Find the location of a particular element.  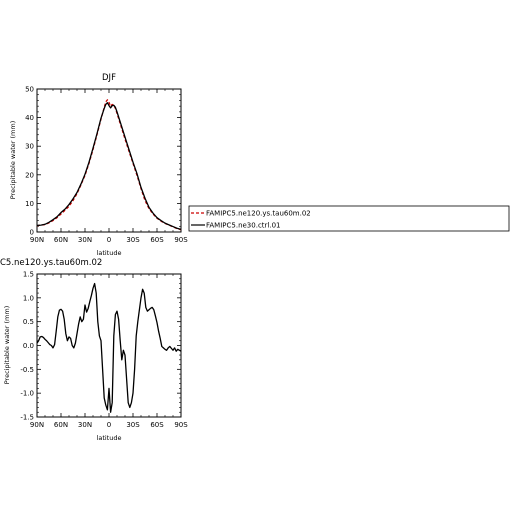

y-tick-label: -1.0 is located at coordinates (27, 394).